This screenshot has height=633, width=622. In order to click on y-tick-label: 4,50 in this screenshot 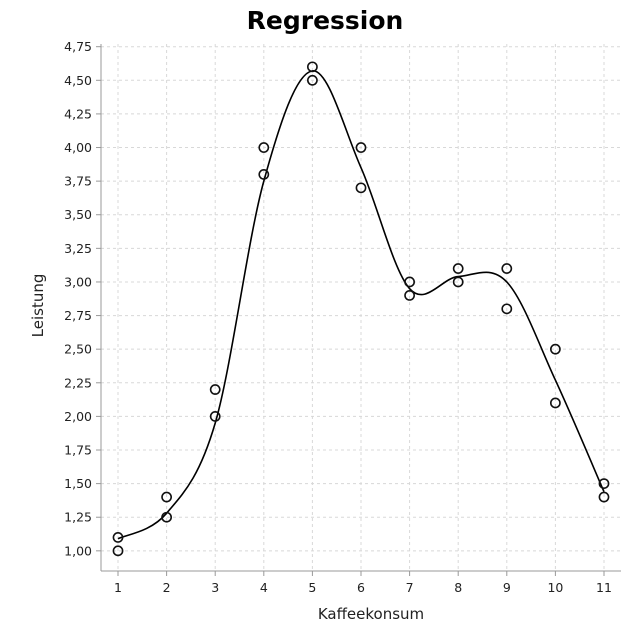, I will do `click(78, 80)`.